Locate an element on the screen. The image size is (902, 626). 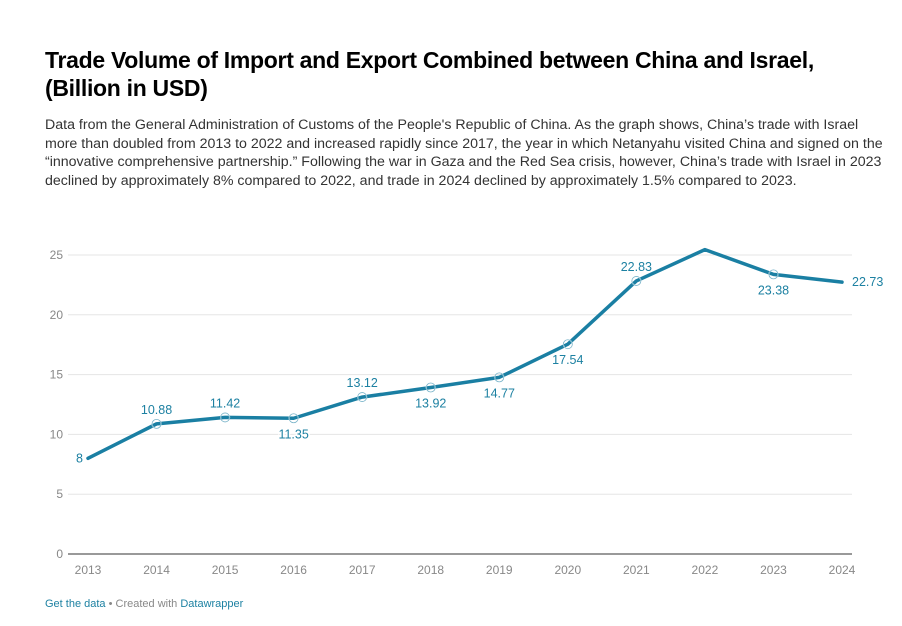
x-tick-label: 2020 is located at coordinates (567, 570).